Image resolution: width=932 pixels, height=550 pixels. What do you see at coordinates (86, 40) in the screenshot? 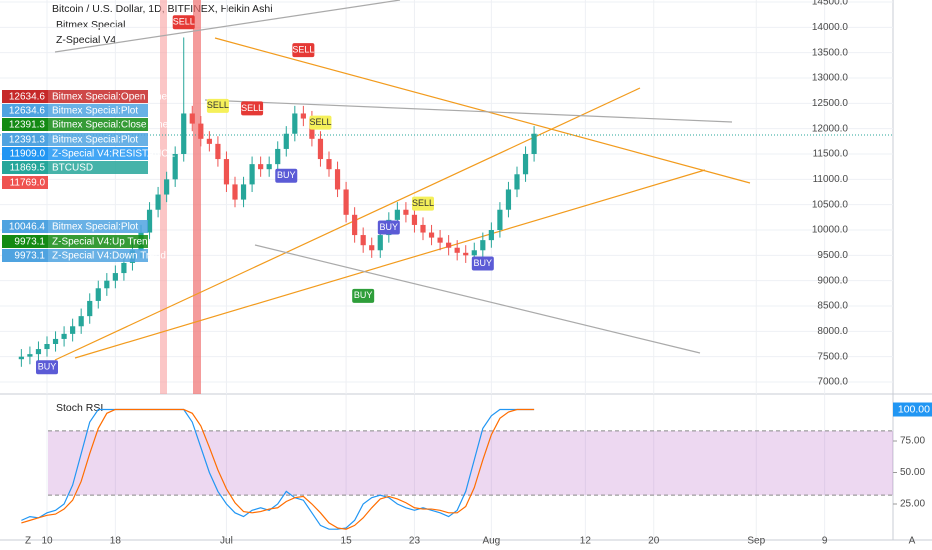
I see `indicator-name: Z-Special V4` at bounding box center [86, 40].